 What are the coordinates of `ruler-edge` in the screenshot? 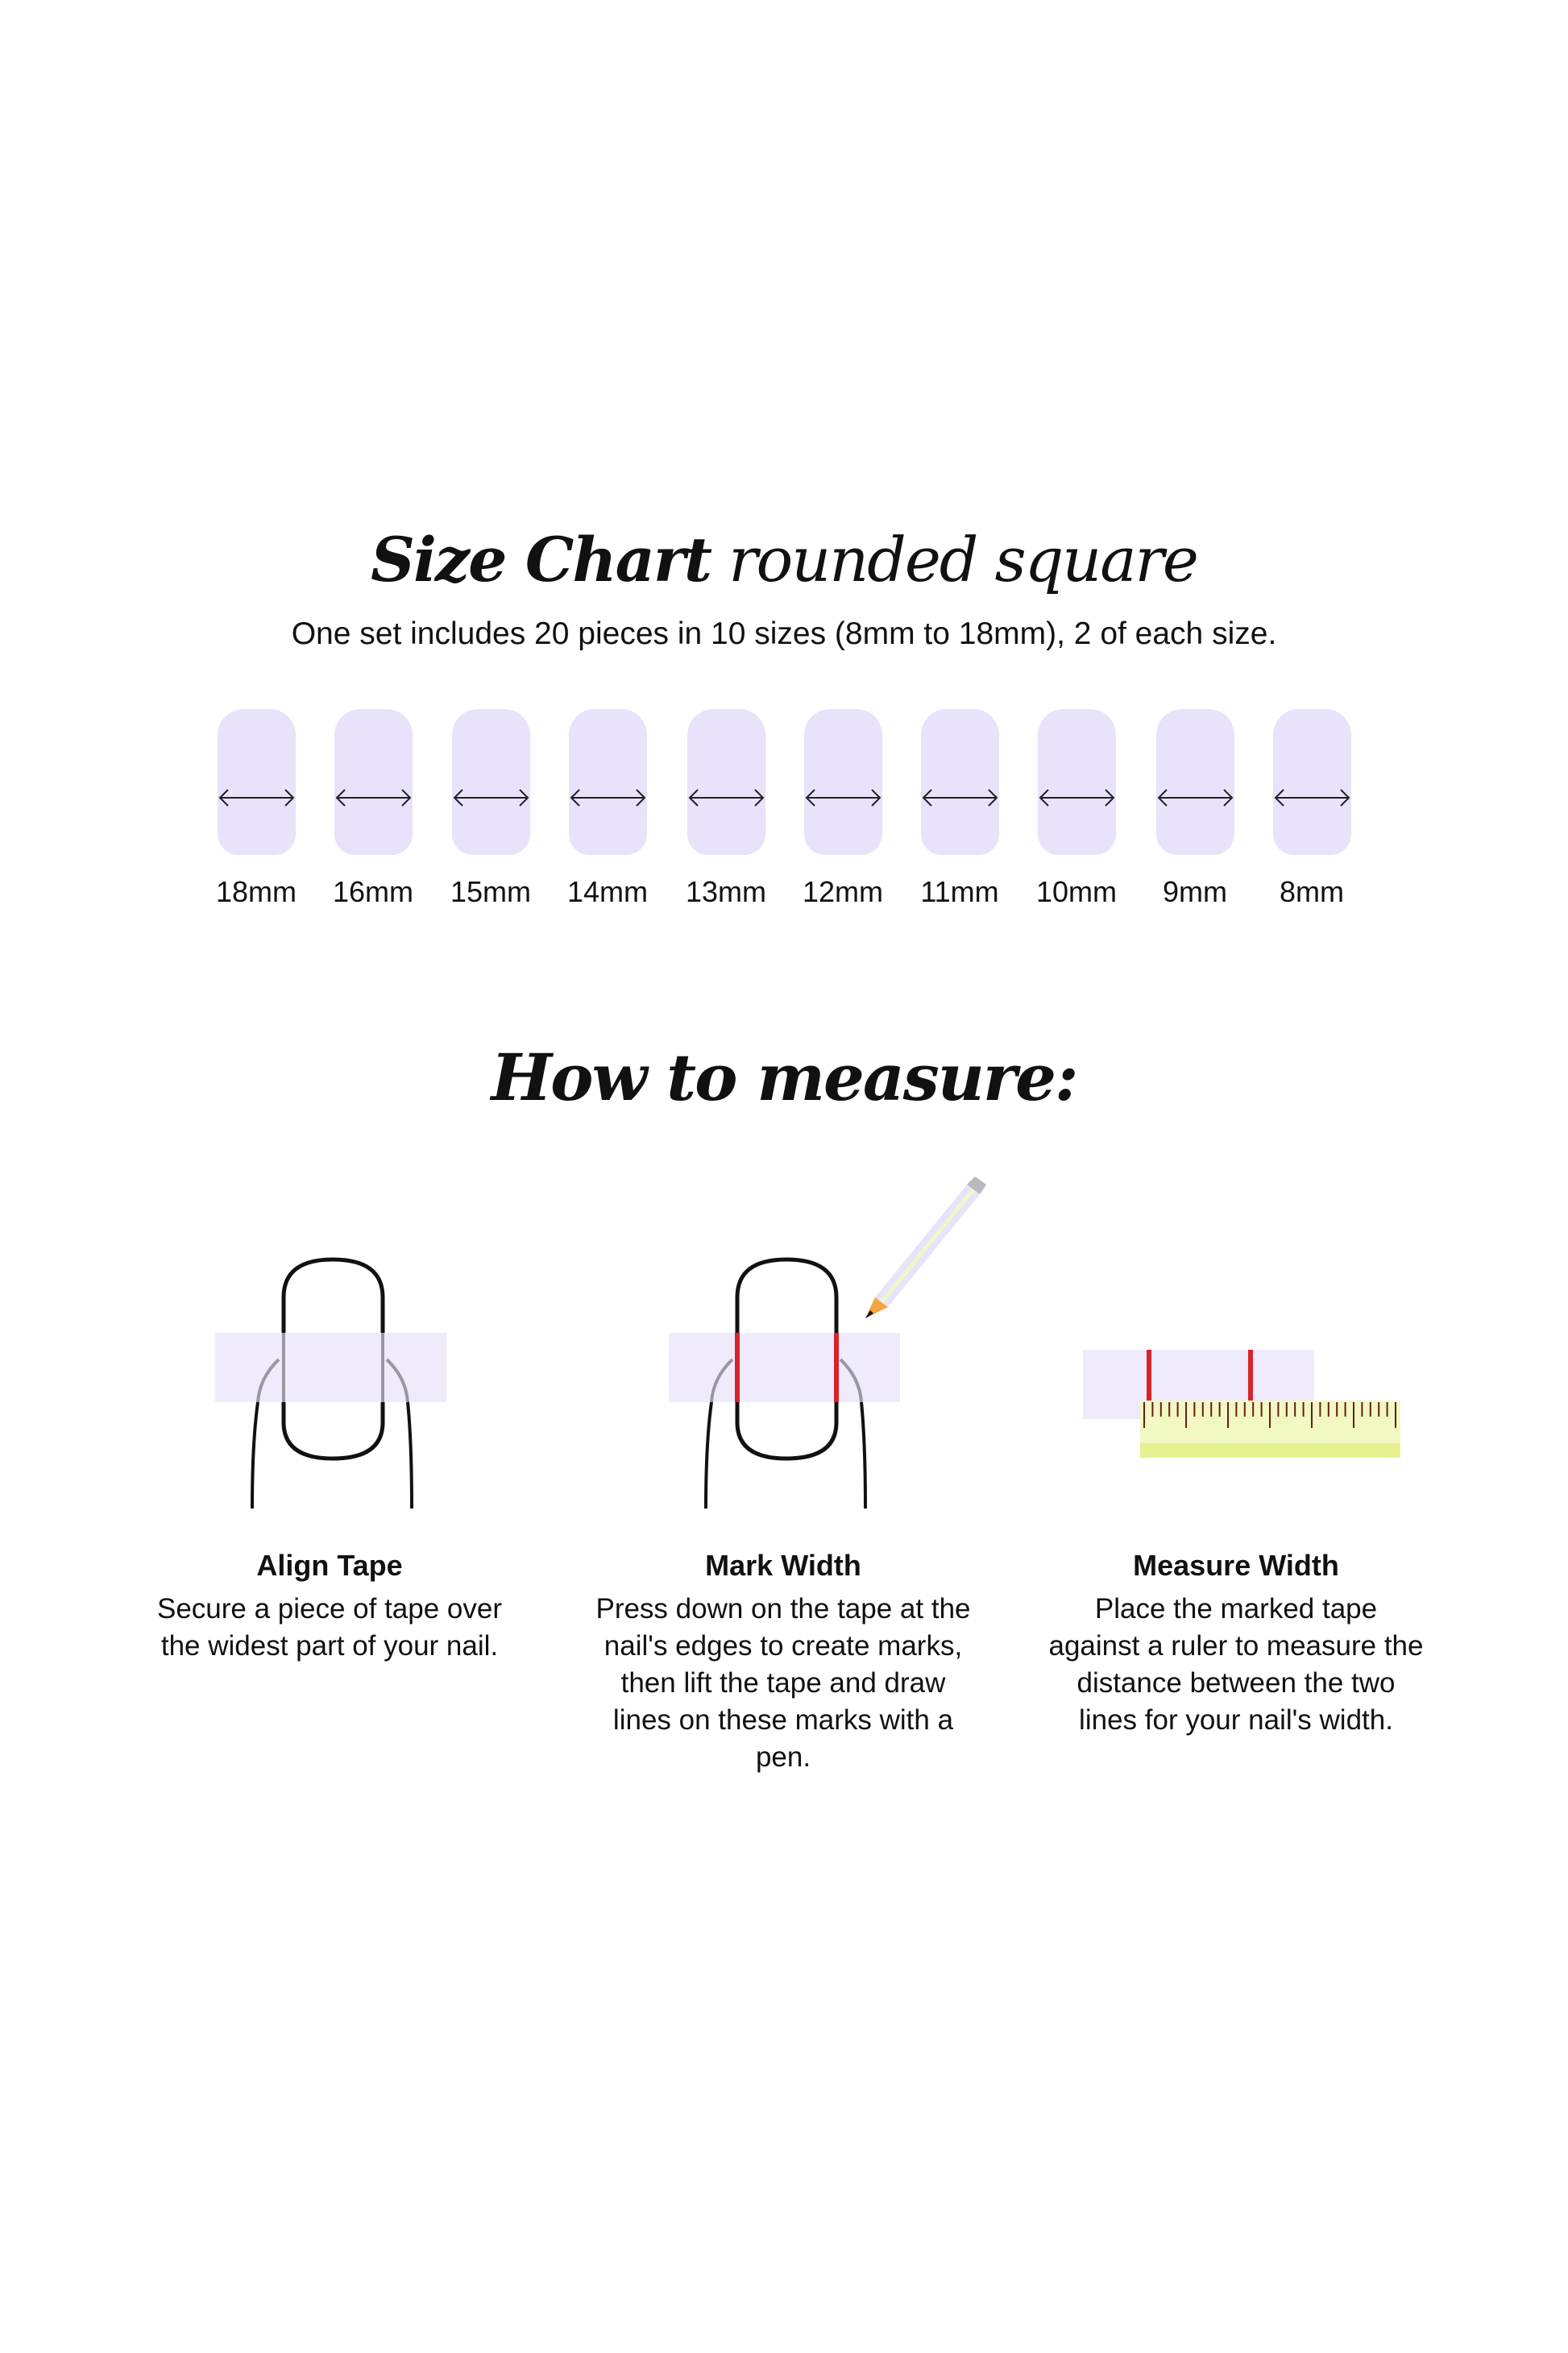 It's located at (1270, 1451).